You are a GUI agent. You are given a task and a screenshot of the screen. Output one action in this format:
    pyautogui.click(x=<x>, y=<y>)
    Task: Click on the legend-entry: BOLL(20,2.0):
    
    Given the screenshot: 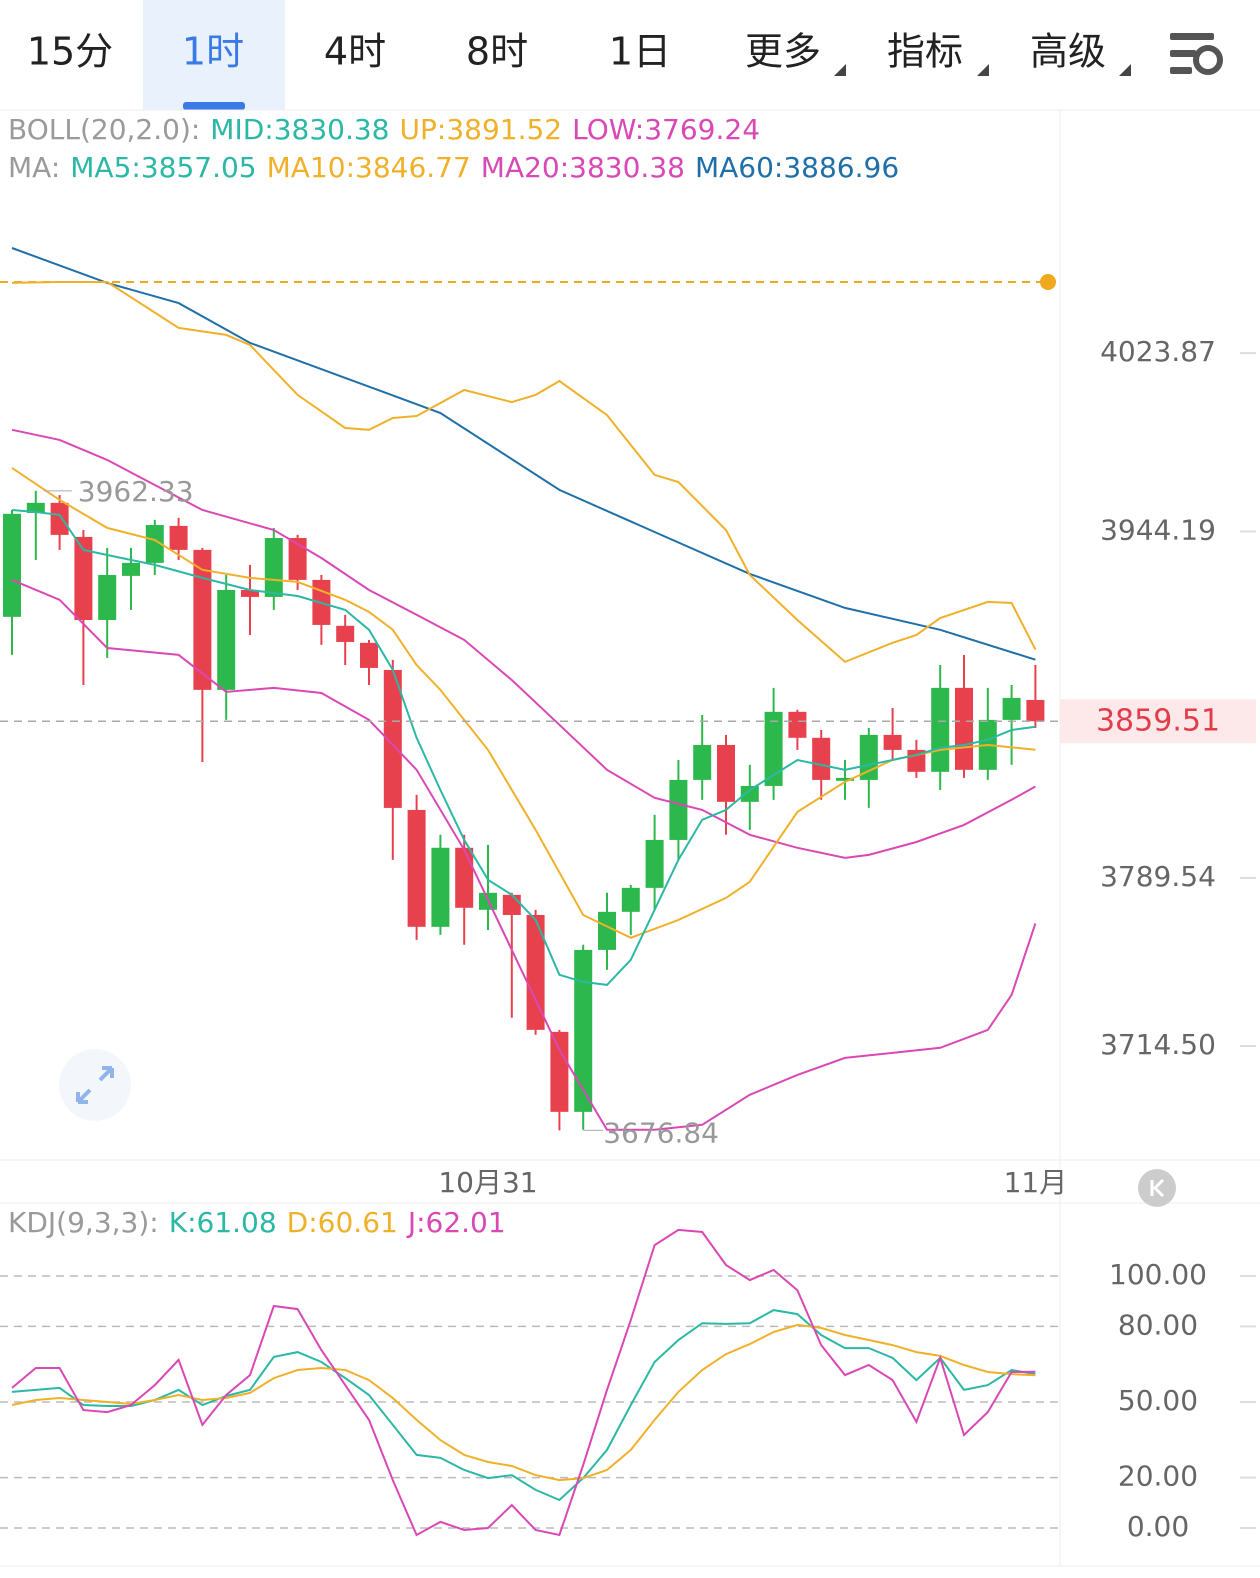 What is the action you would take?
    pyautogui.click(x=104, y=129)
    